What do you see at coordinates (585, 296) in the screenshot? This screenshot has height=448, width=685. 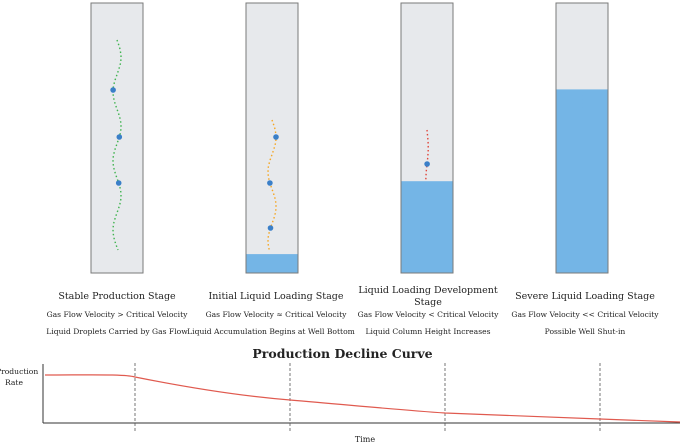 I see `stage-label: Severe Liquid Loading Stage` at bounding box center [585, 296].